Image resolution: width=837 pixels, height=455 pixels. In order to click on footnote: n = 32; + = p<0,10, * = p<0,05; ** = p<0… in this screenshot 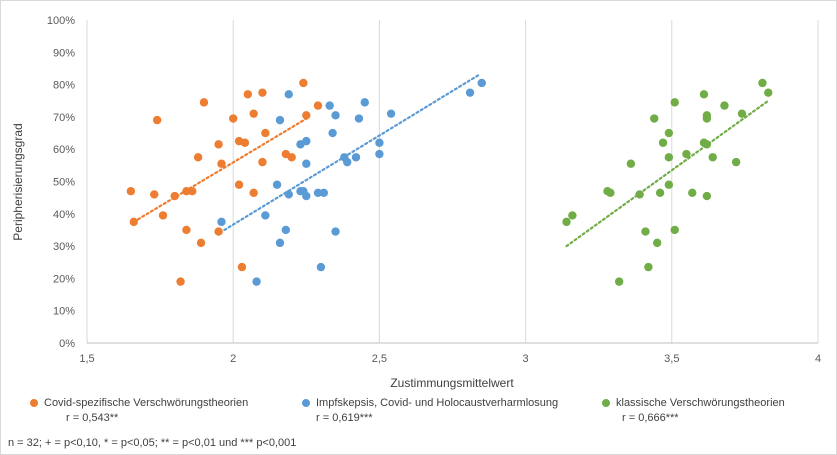, I will do `click(152, 443)`.